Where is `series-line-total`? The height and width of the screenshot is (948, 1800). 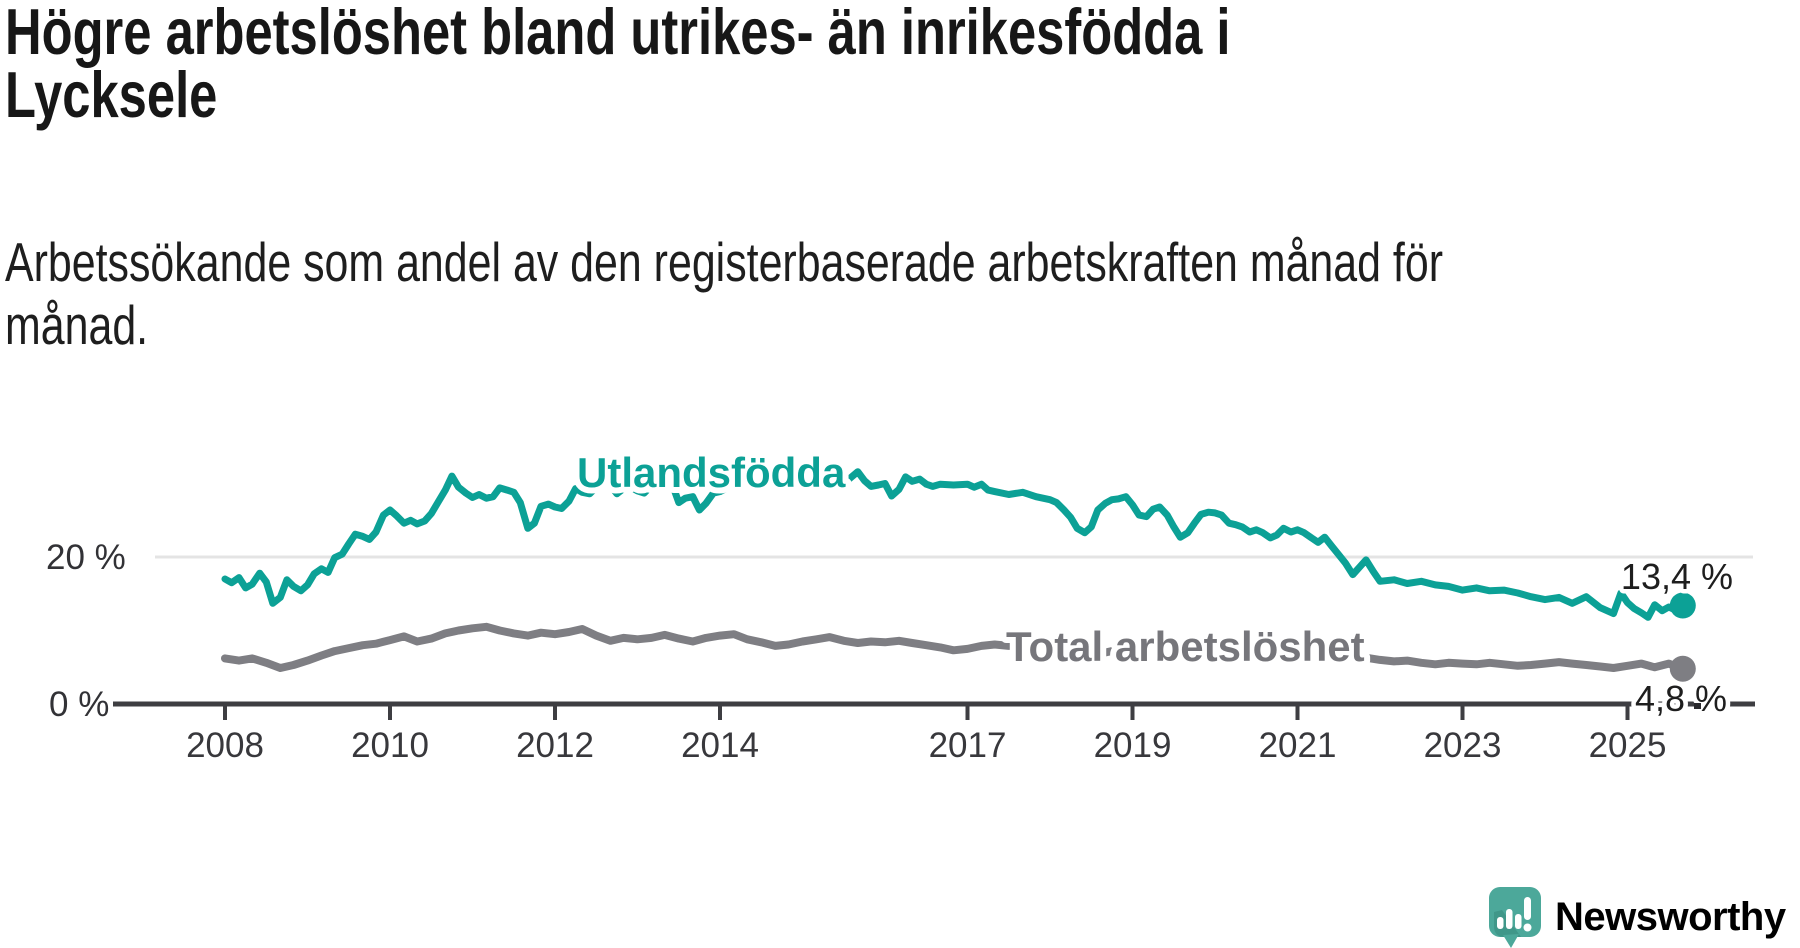
series-line-total is located at coordinates (954, 647).